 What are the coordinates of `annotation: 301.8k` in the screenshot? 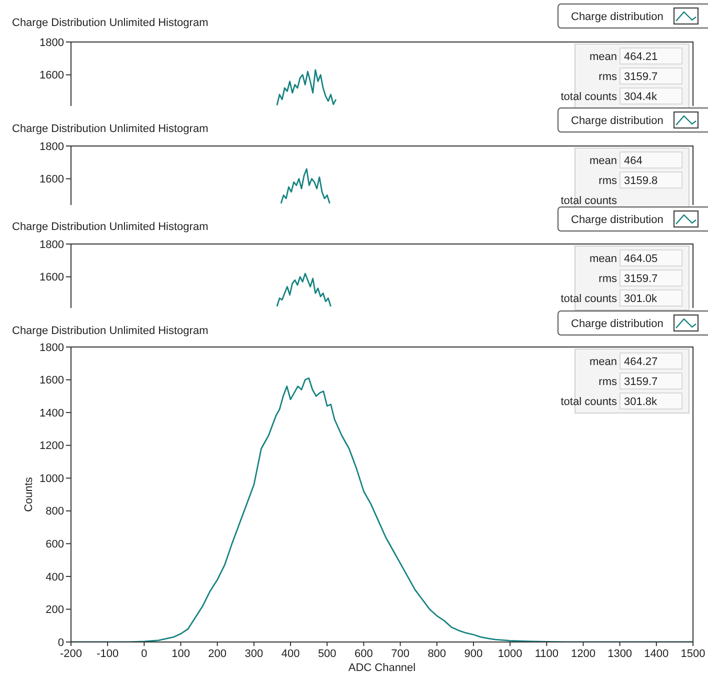 It's located at (641, 402).